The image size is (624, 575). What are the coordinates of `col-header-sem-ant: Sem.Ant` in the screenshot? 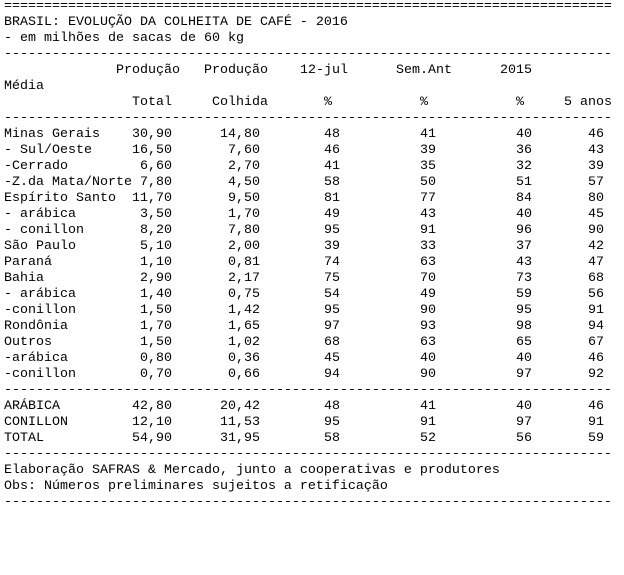 It's located at (424, 70).